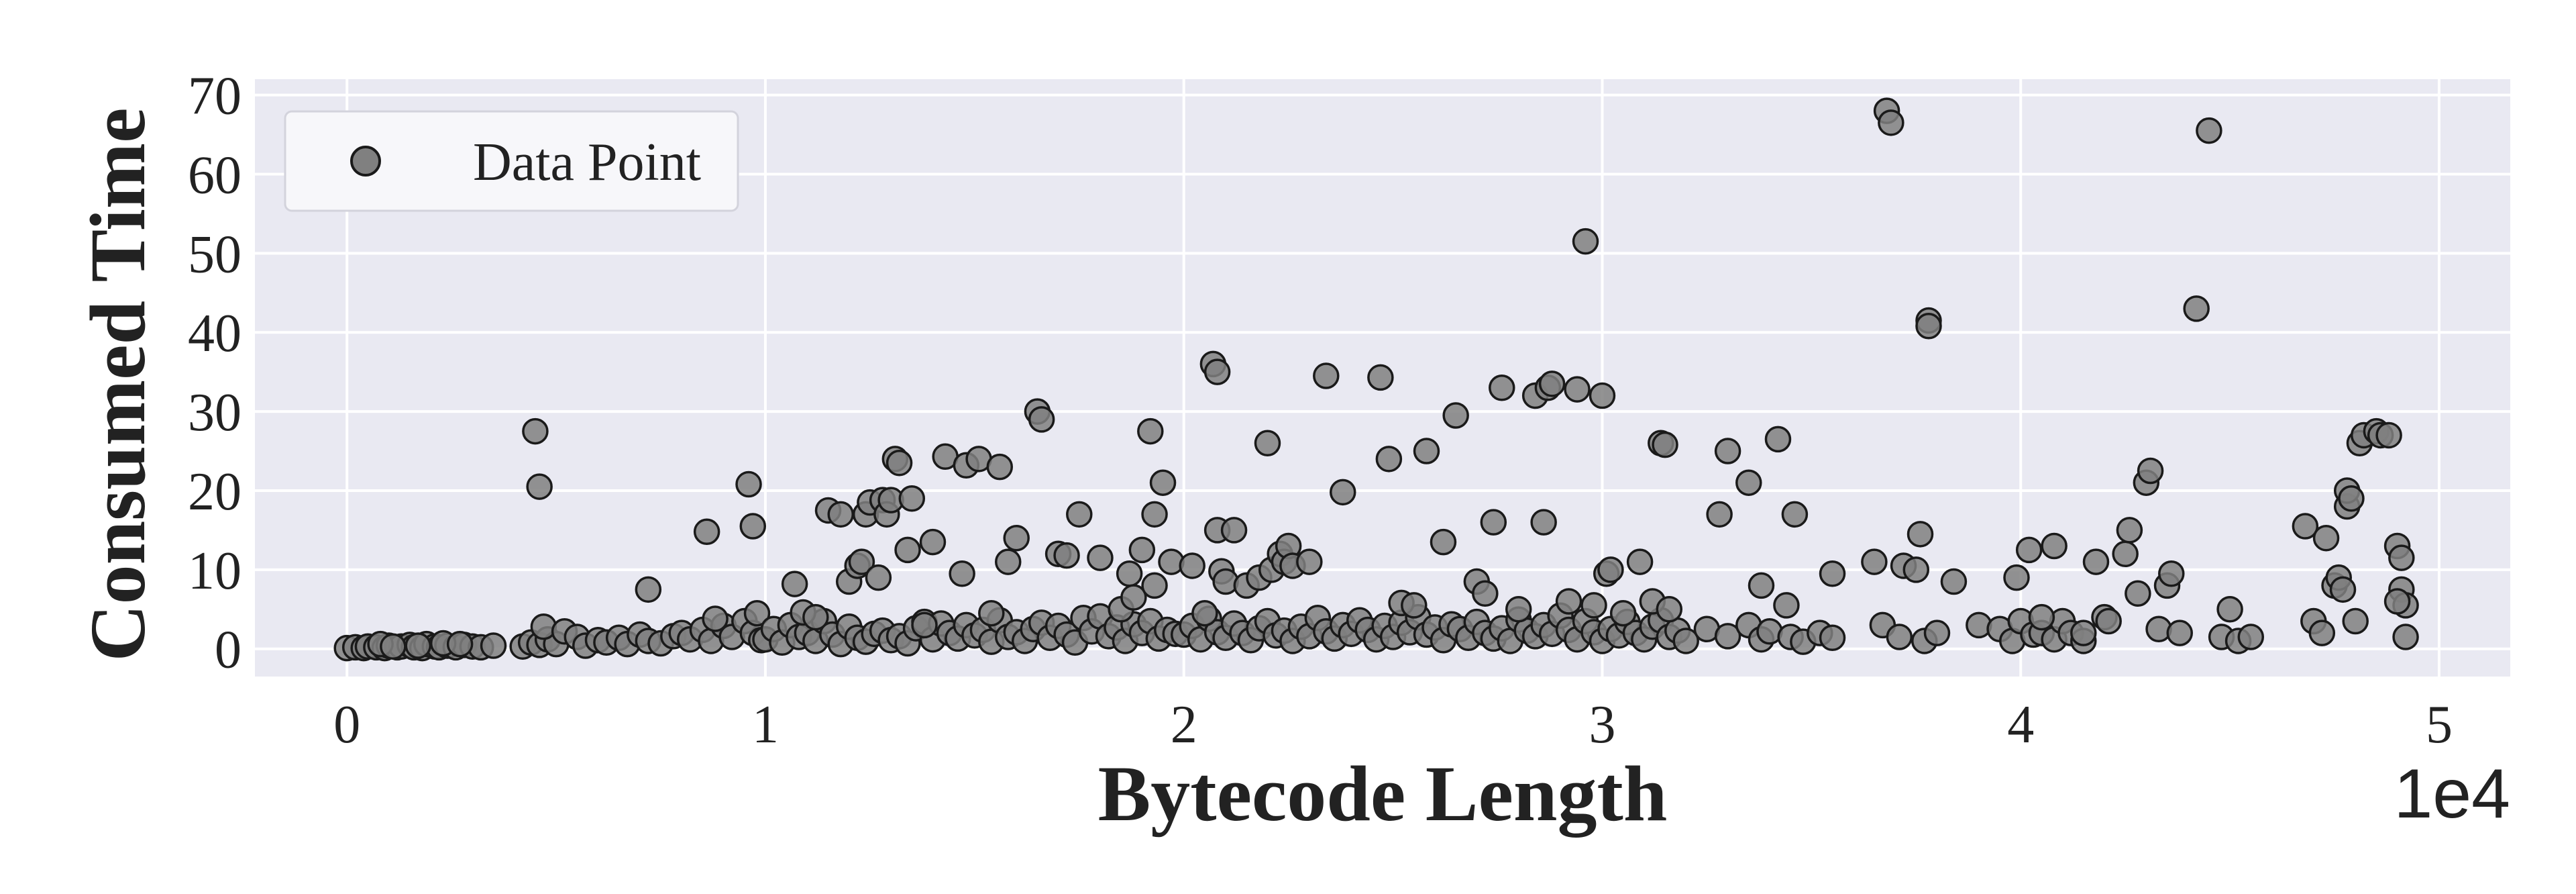 The image size is (2576, 894). Describe the element at coordinates (214, 374) in the screenshot. I see `y-axis-ticks: 0 10 20 30 40 50 60 70` at that location.